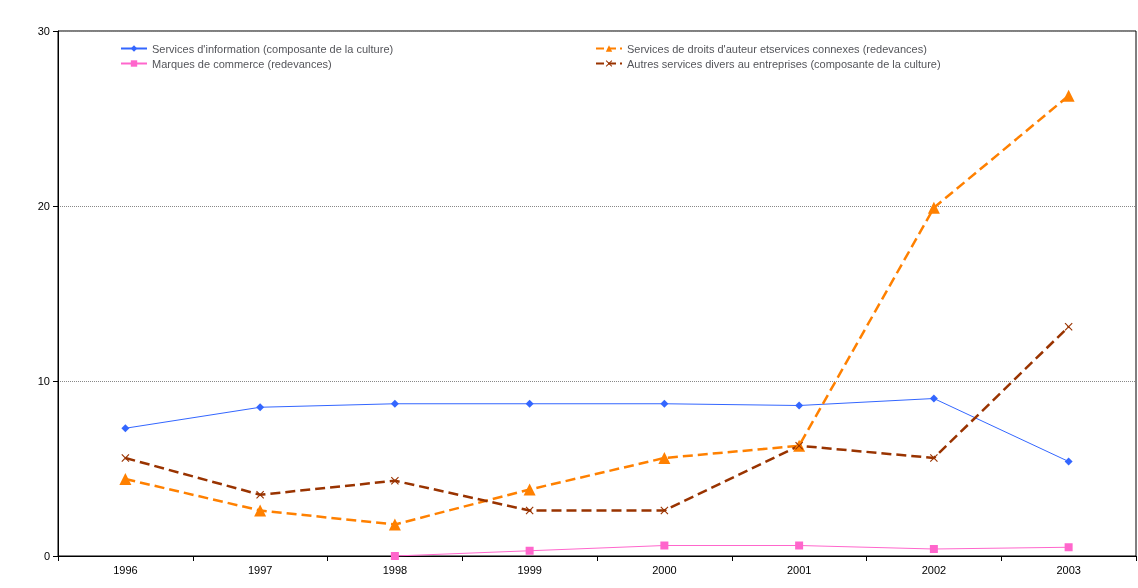 This screenshot has height=588, width=1138. Describe the element at coordinates (242, 63) in the screenshot. I see `legend-label: Marques de commerce (redevances)` at that location.